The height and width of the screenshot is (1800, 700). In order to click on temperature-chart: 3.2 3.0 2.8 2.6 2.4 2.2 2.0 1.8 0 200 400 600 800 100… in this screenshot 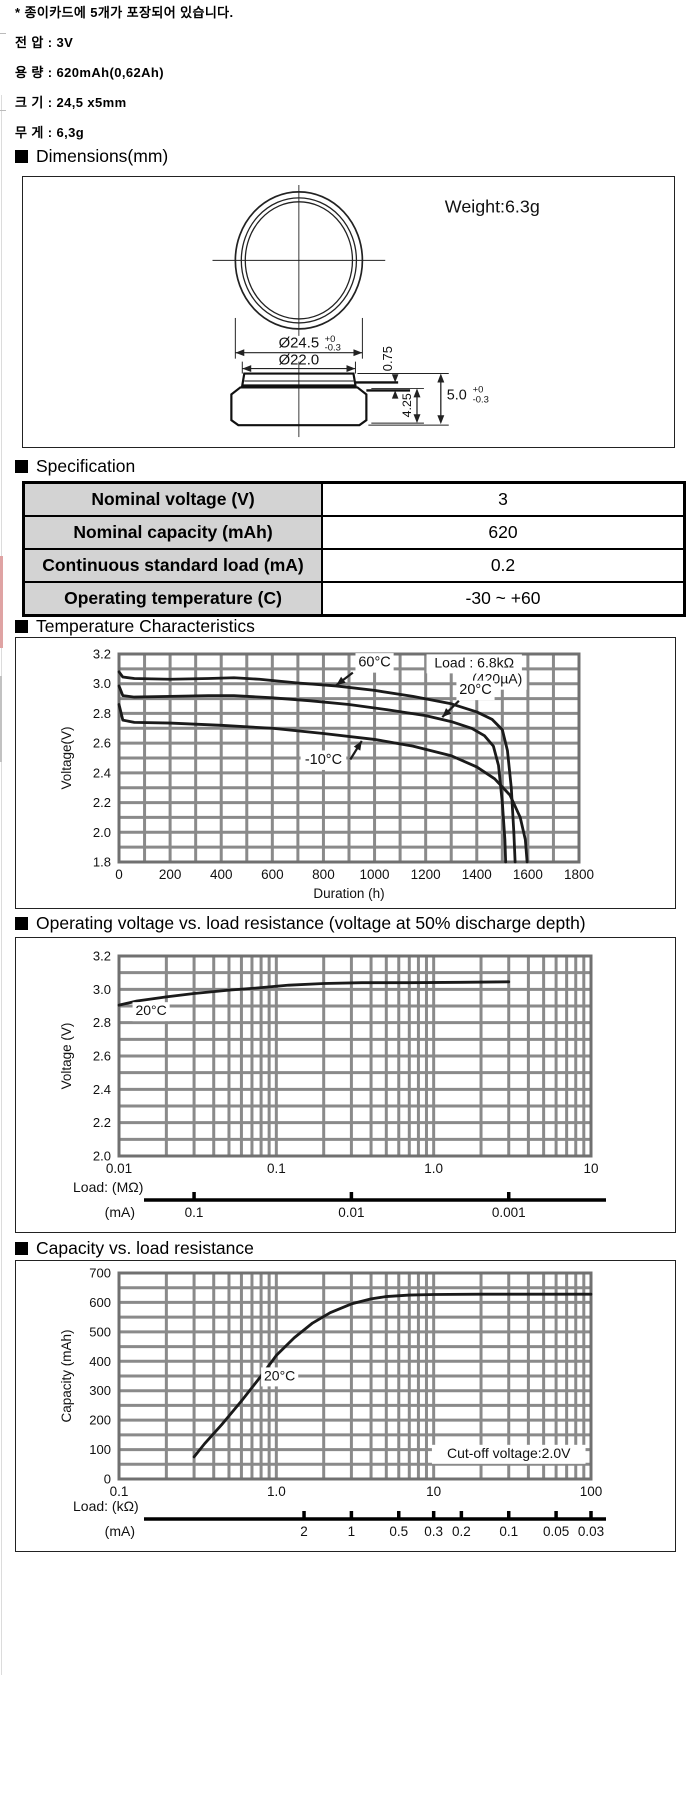, I will do `click(326, 774)`.